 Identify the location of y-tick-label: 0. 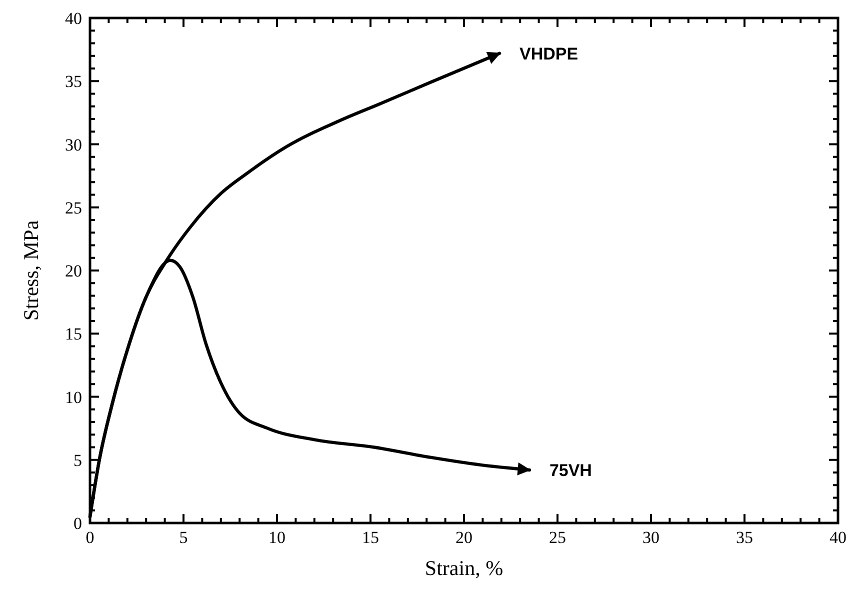
(78, 523).